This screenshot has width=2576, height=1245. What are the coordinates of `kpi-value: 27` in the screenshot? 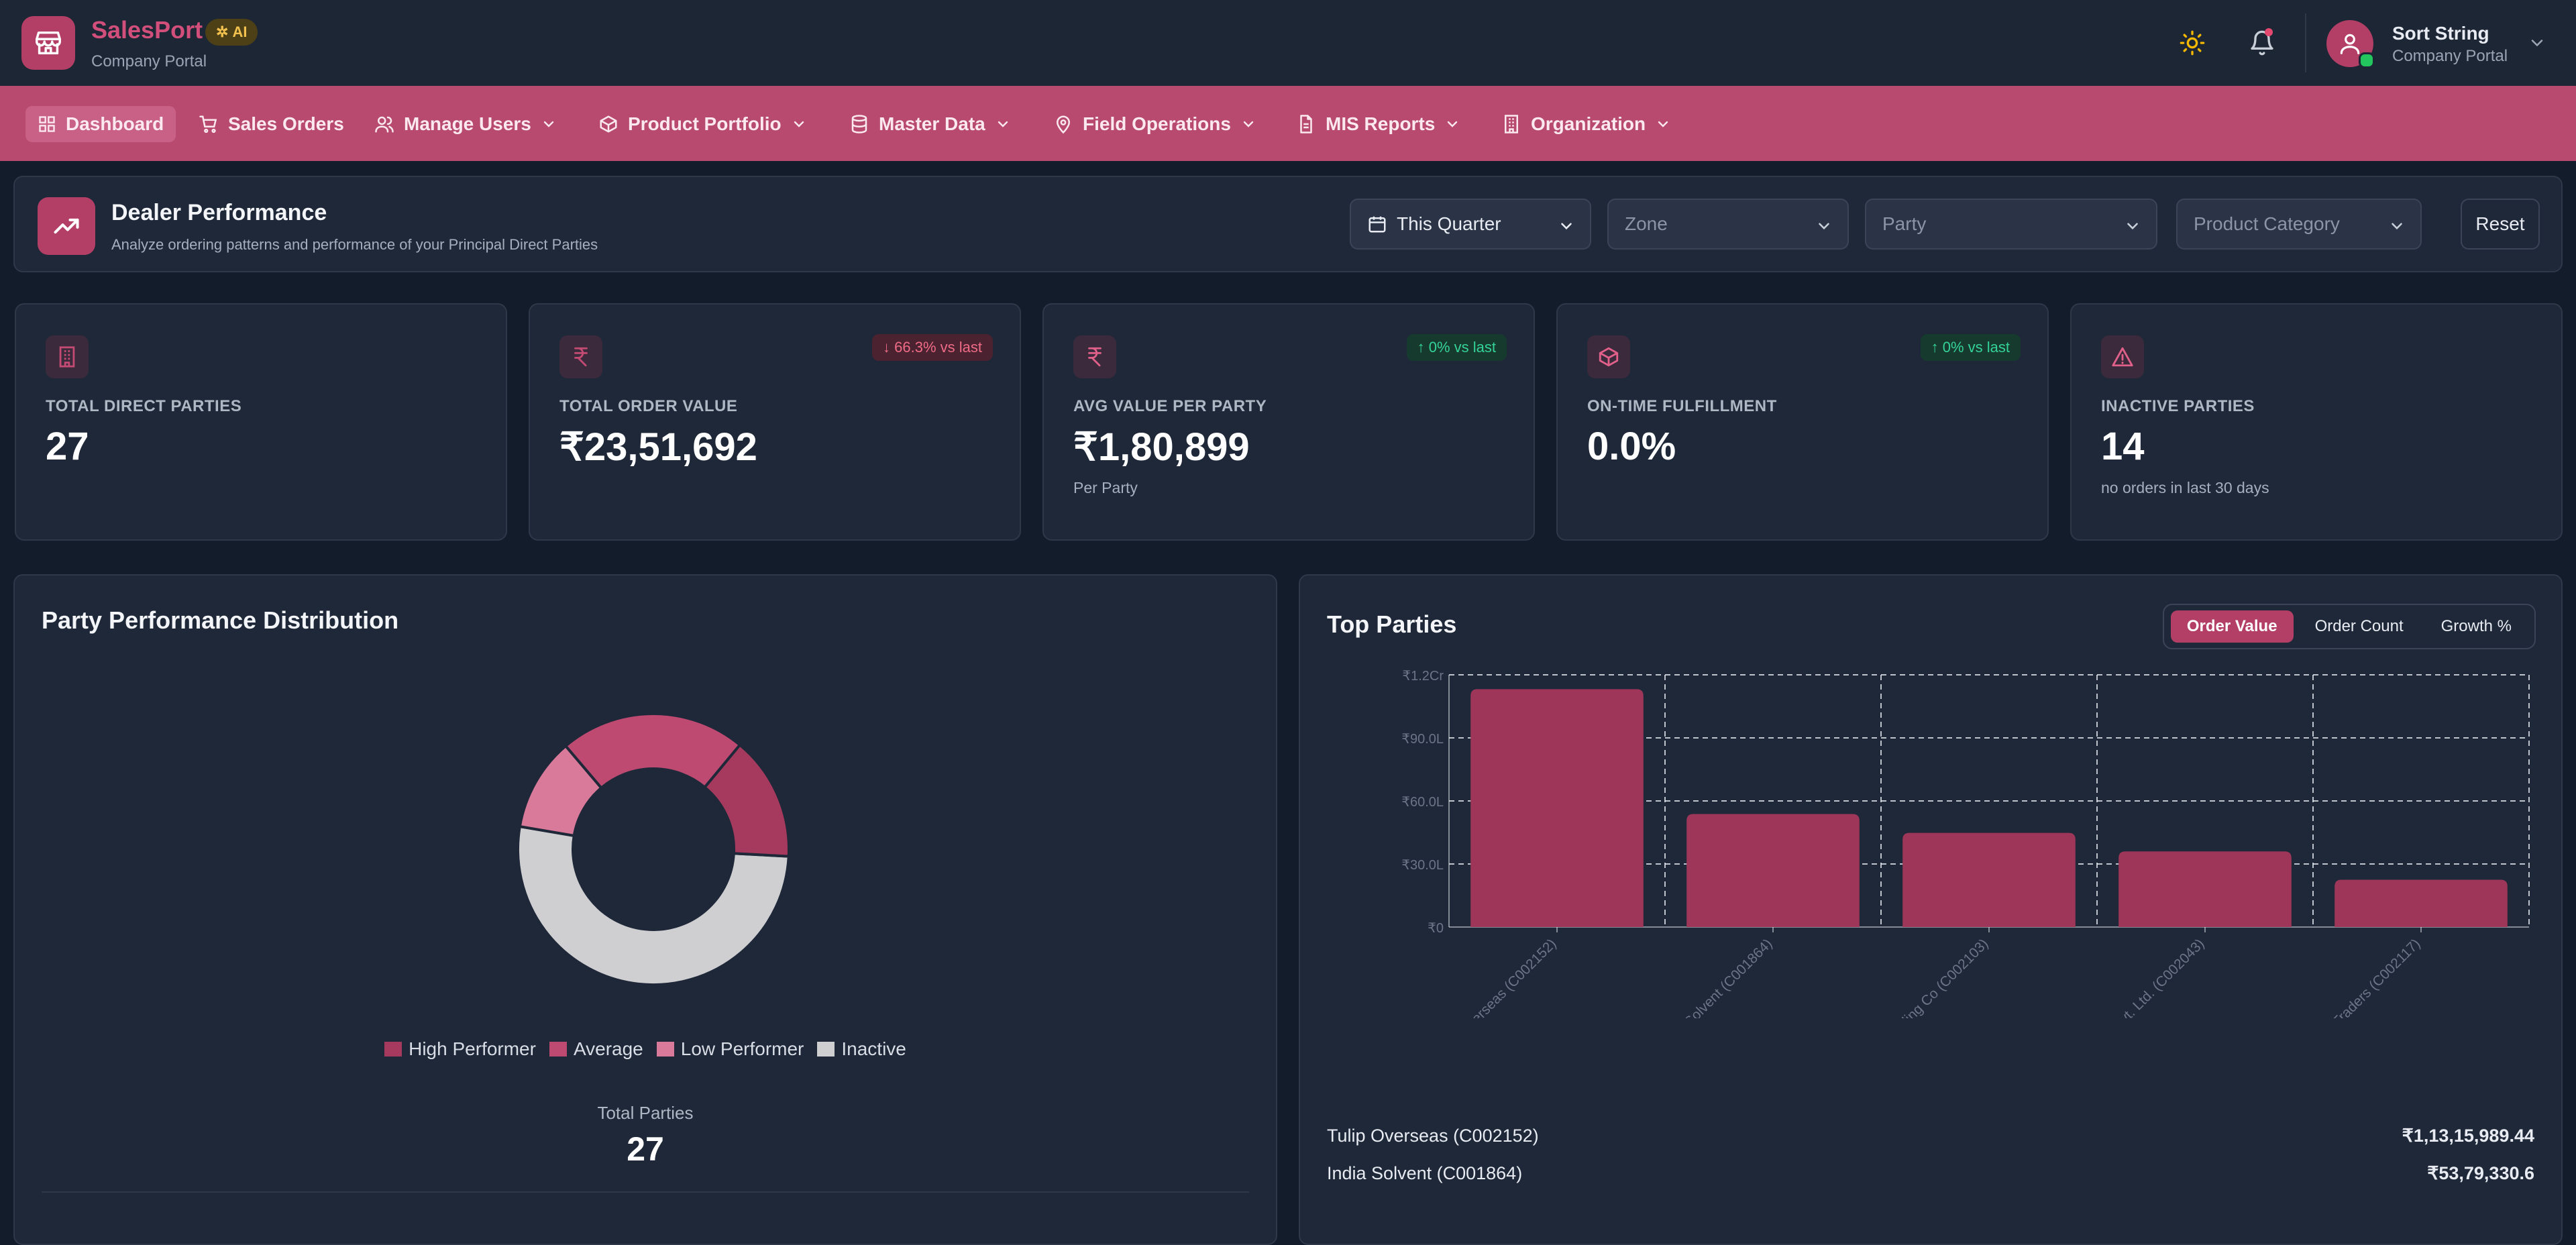 It's located at (67, 446).